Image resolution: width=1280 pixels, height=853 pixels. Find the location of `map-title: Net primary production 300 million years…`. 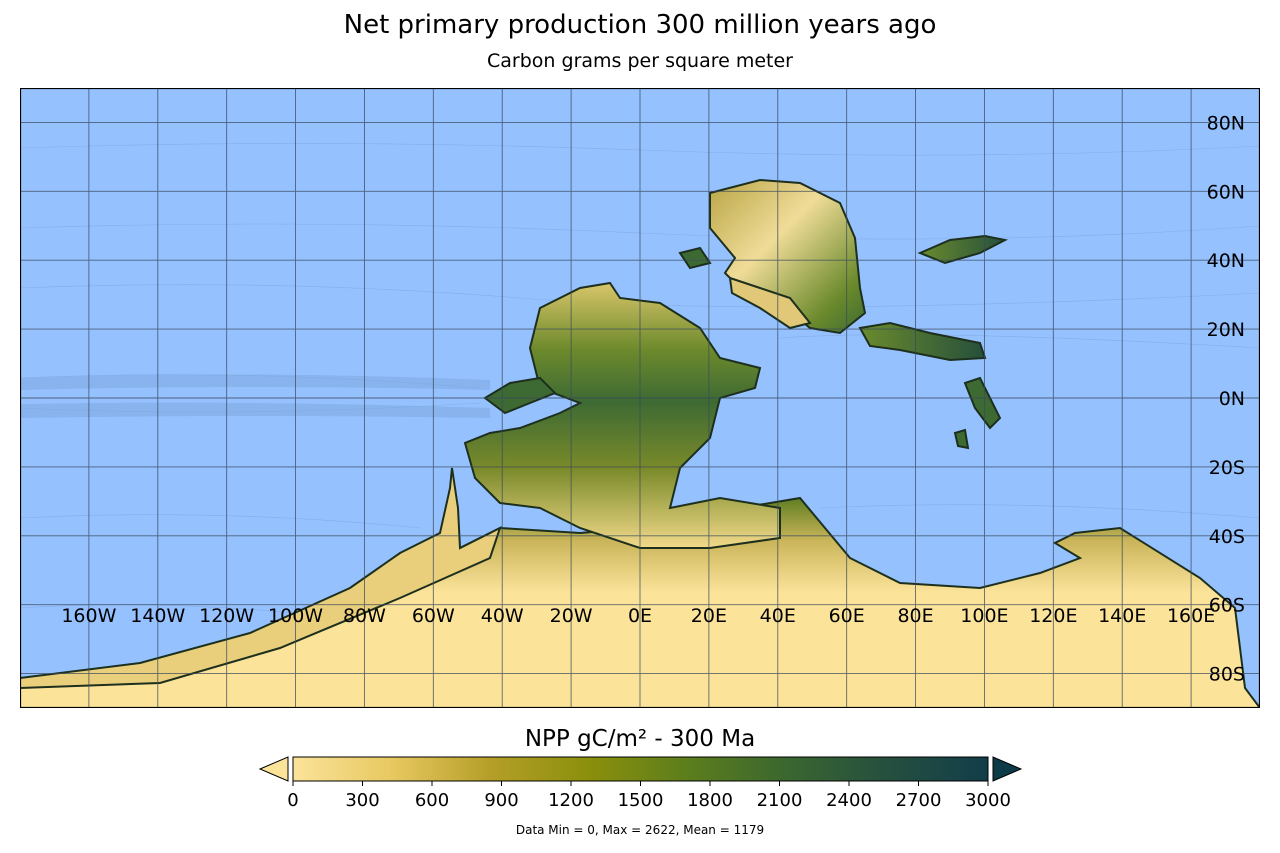

map-title: Net primary production 300 million years… is located at coordinates (640, 25).